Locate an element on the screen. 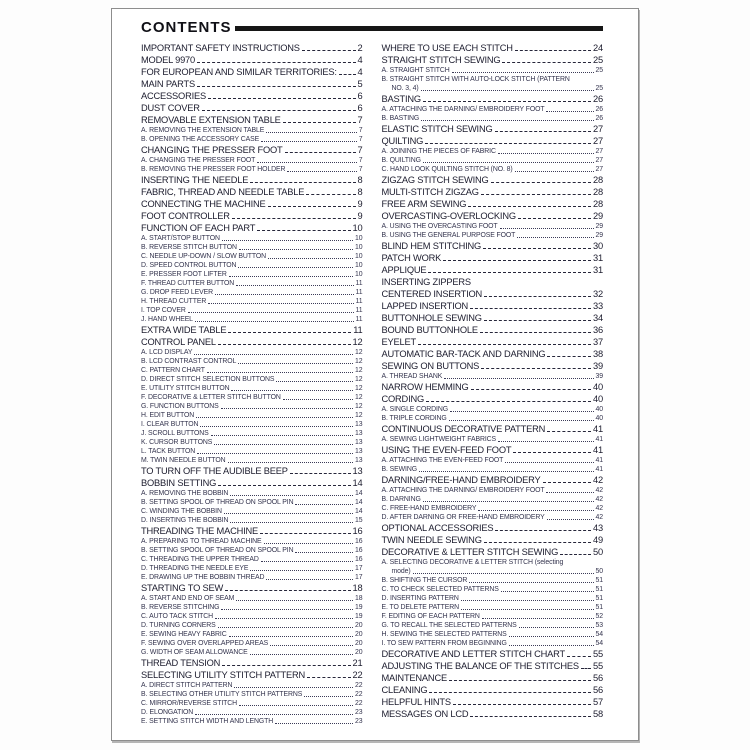  toc-page-number: 56 is located at coordinates (598, 678).